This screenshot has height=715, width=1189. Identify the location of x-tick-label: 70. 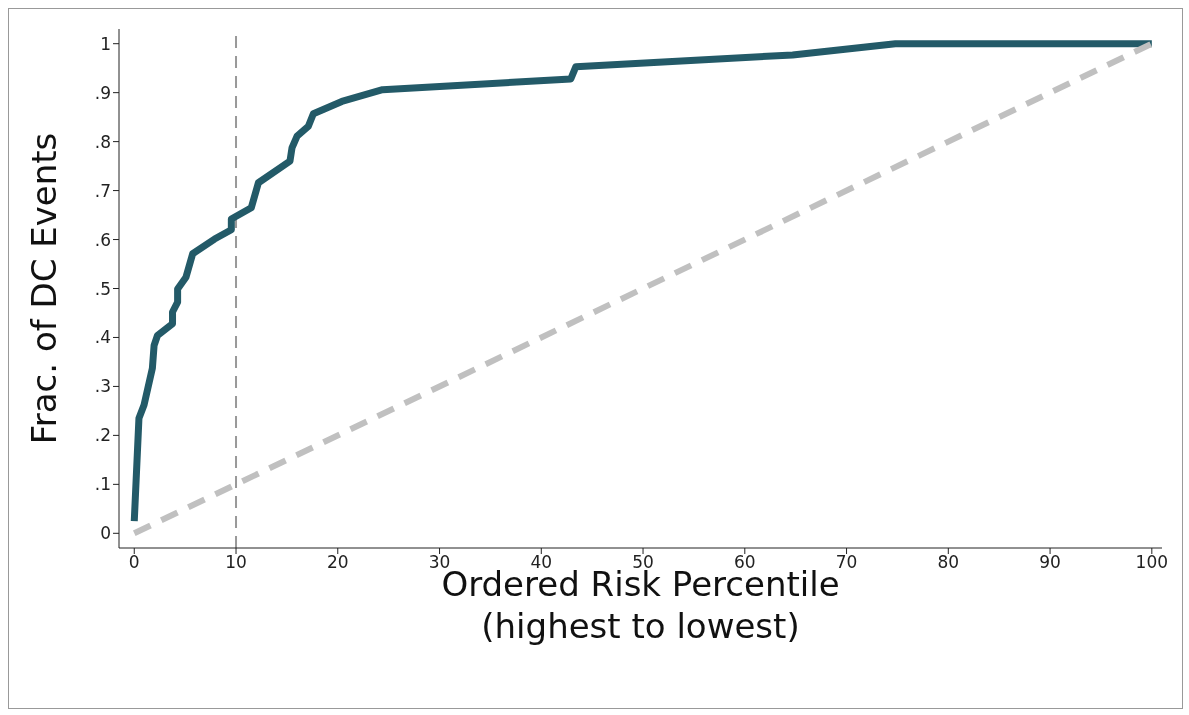
(846, 562).